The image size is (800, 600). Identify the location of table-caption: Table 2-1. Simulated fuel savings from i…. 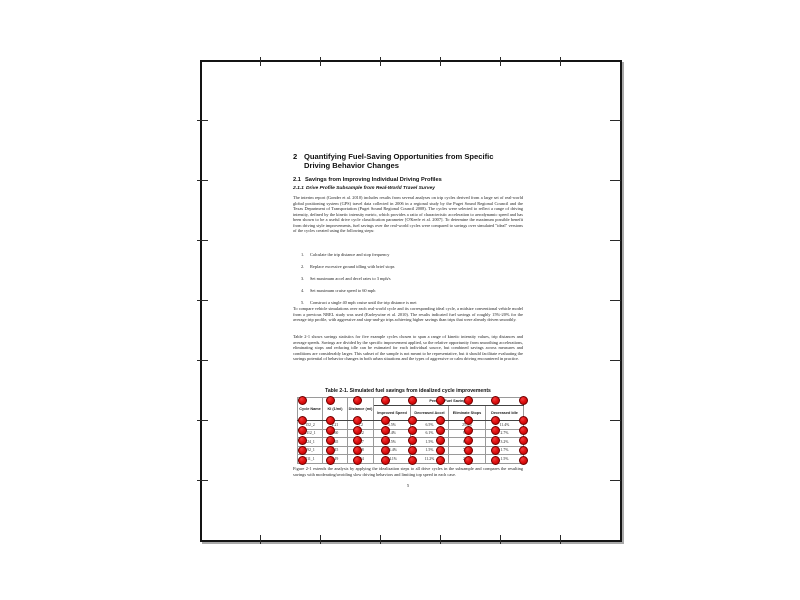
(408, 391).